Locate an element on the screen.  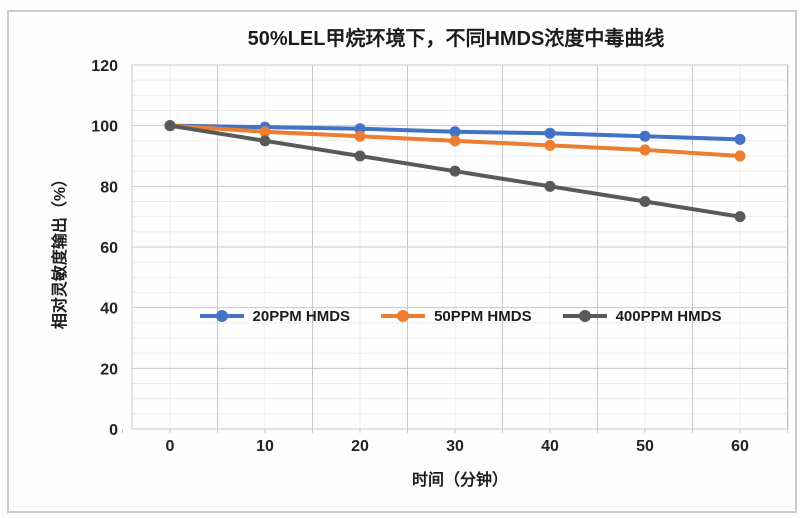
chart-legend: 20PPM HMDS 50PPM HMDS 400PPM HMDS is located at coordinates (460, 316).